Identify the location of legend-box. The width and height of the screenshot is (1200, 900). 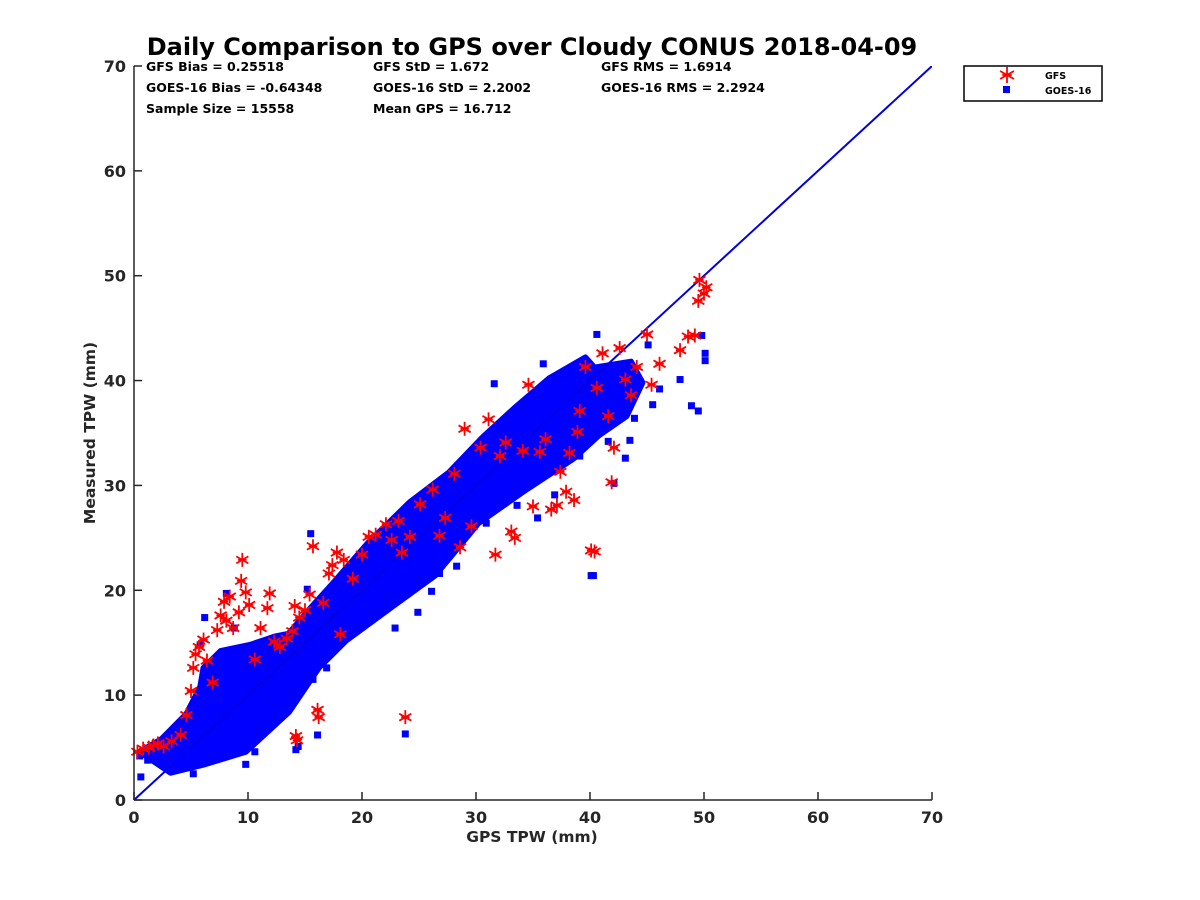
(1033, 83).